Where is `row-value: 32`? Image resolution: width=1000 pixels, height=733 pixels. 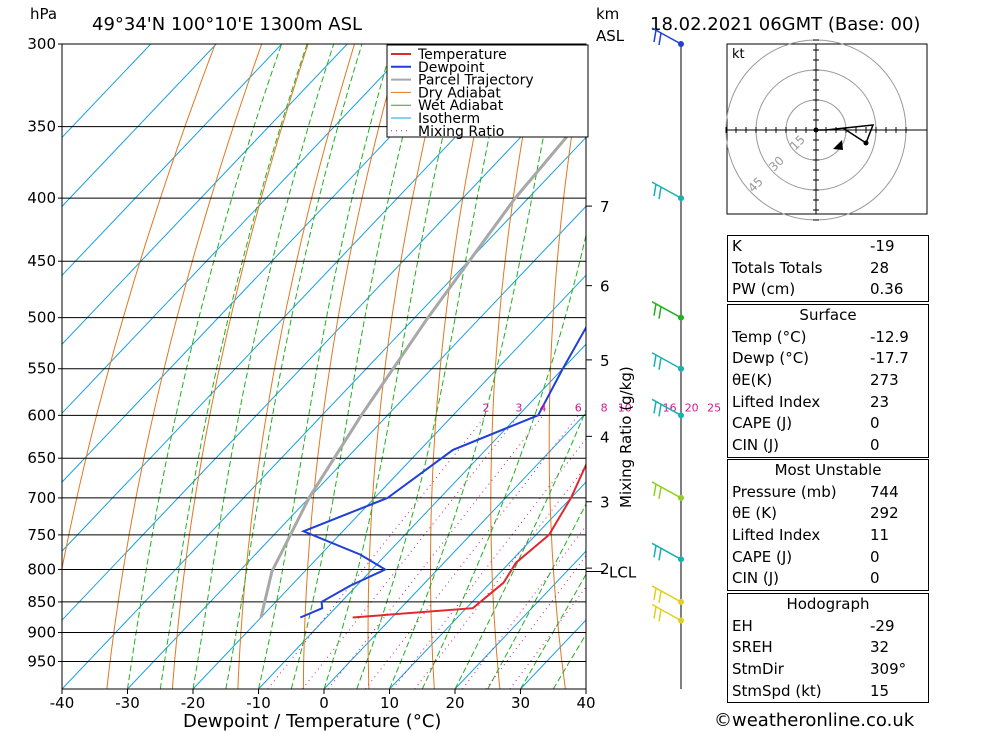
row-value: 32 is located at coordinates (880, 647).